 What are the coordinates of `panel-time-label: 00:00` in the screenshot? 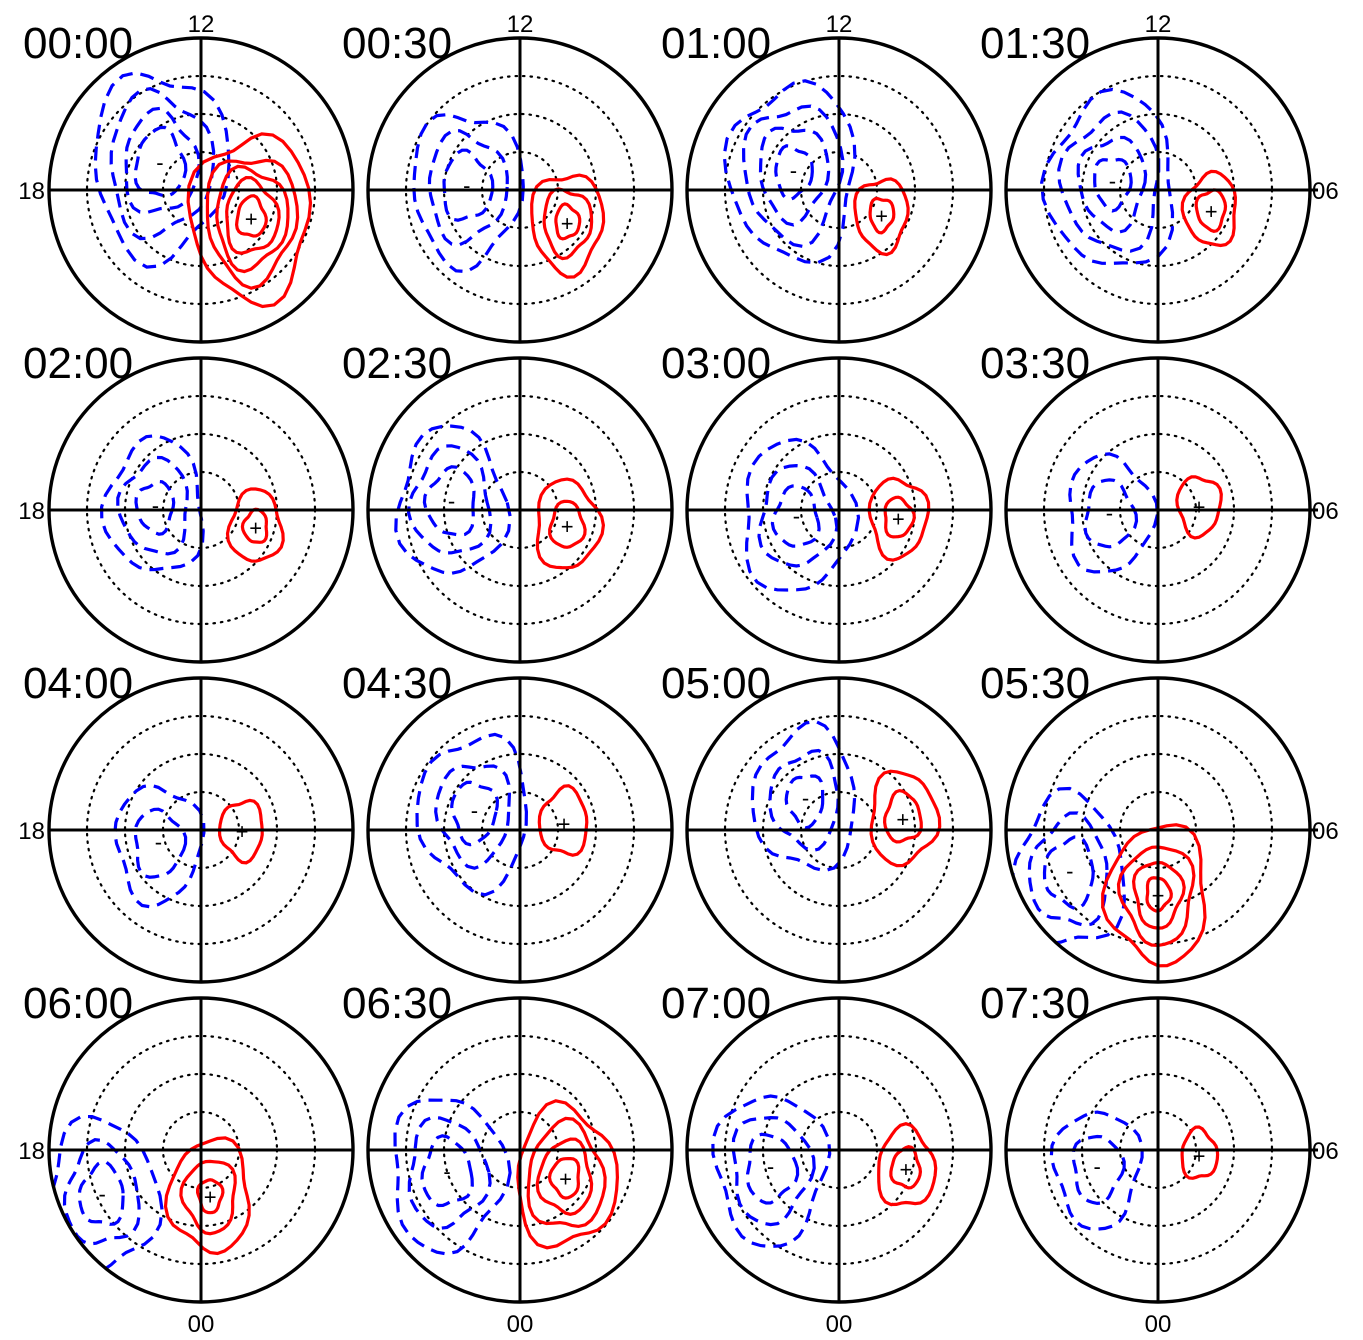 It's located at (78, 43).